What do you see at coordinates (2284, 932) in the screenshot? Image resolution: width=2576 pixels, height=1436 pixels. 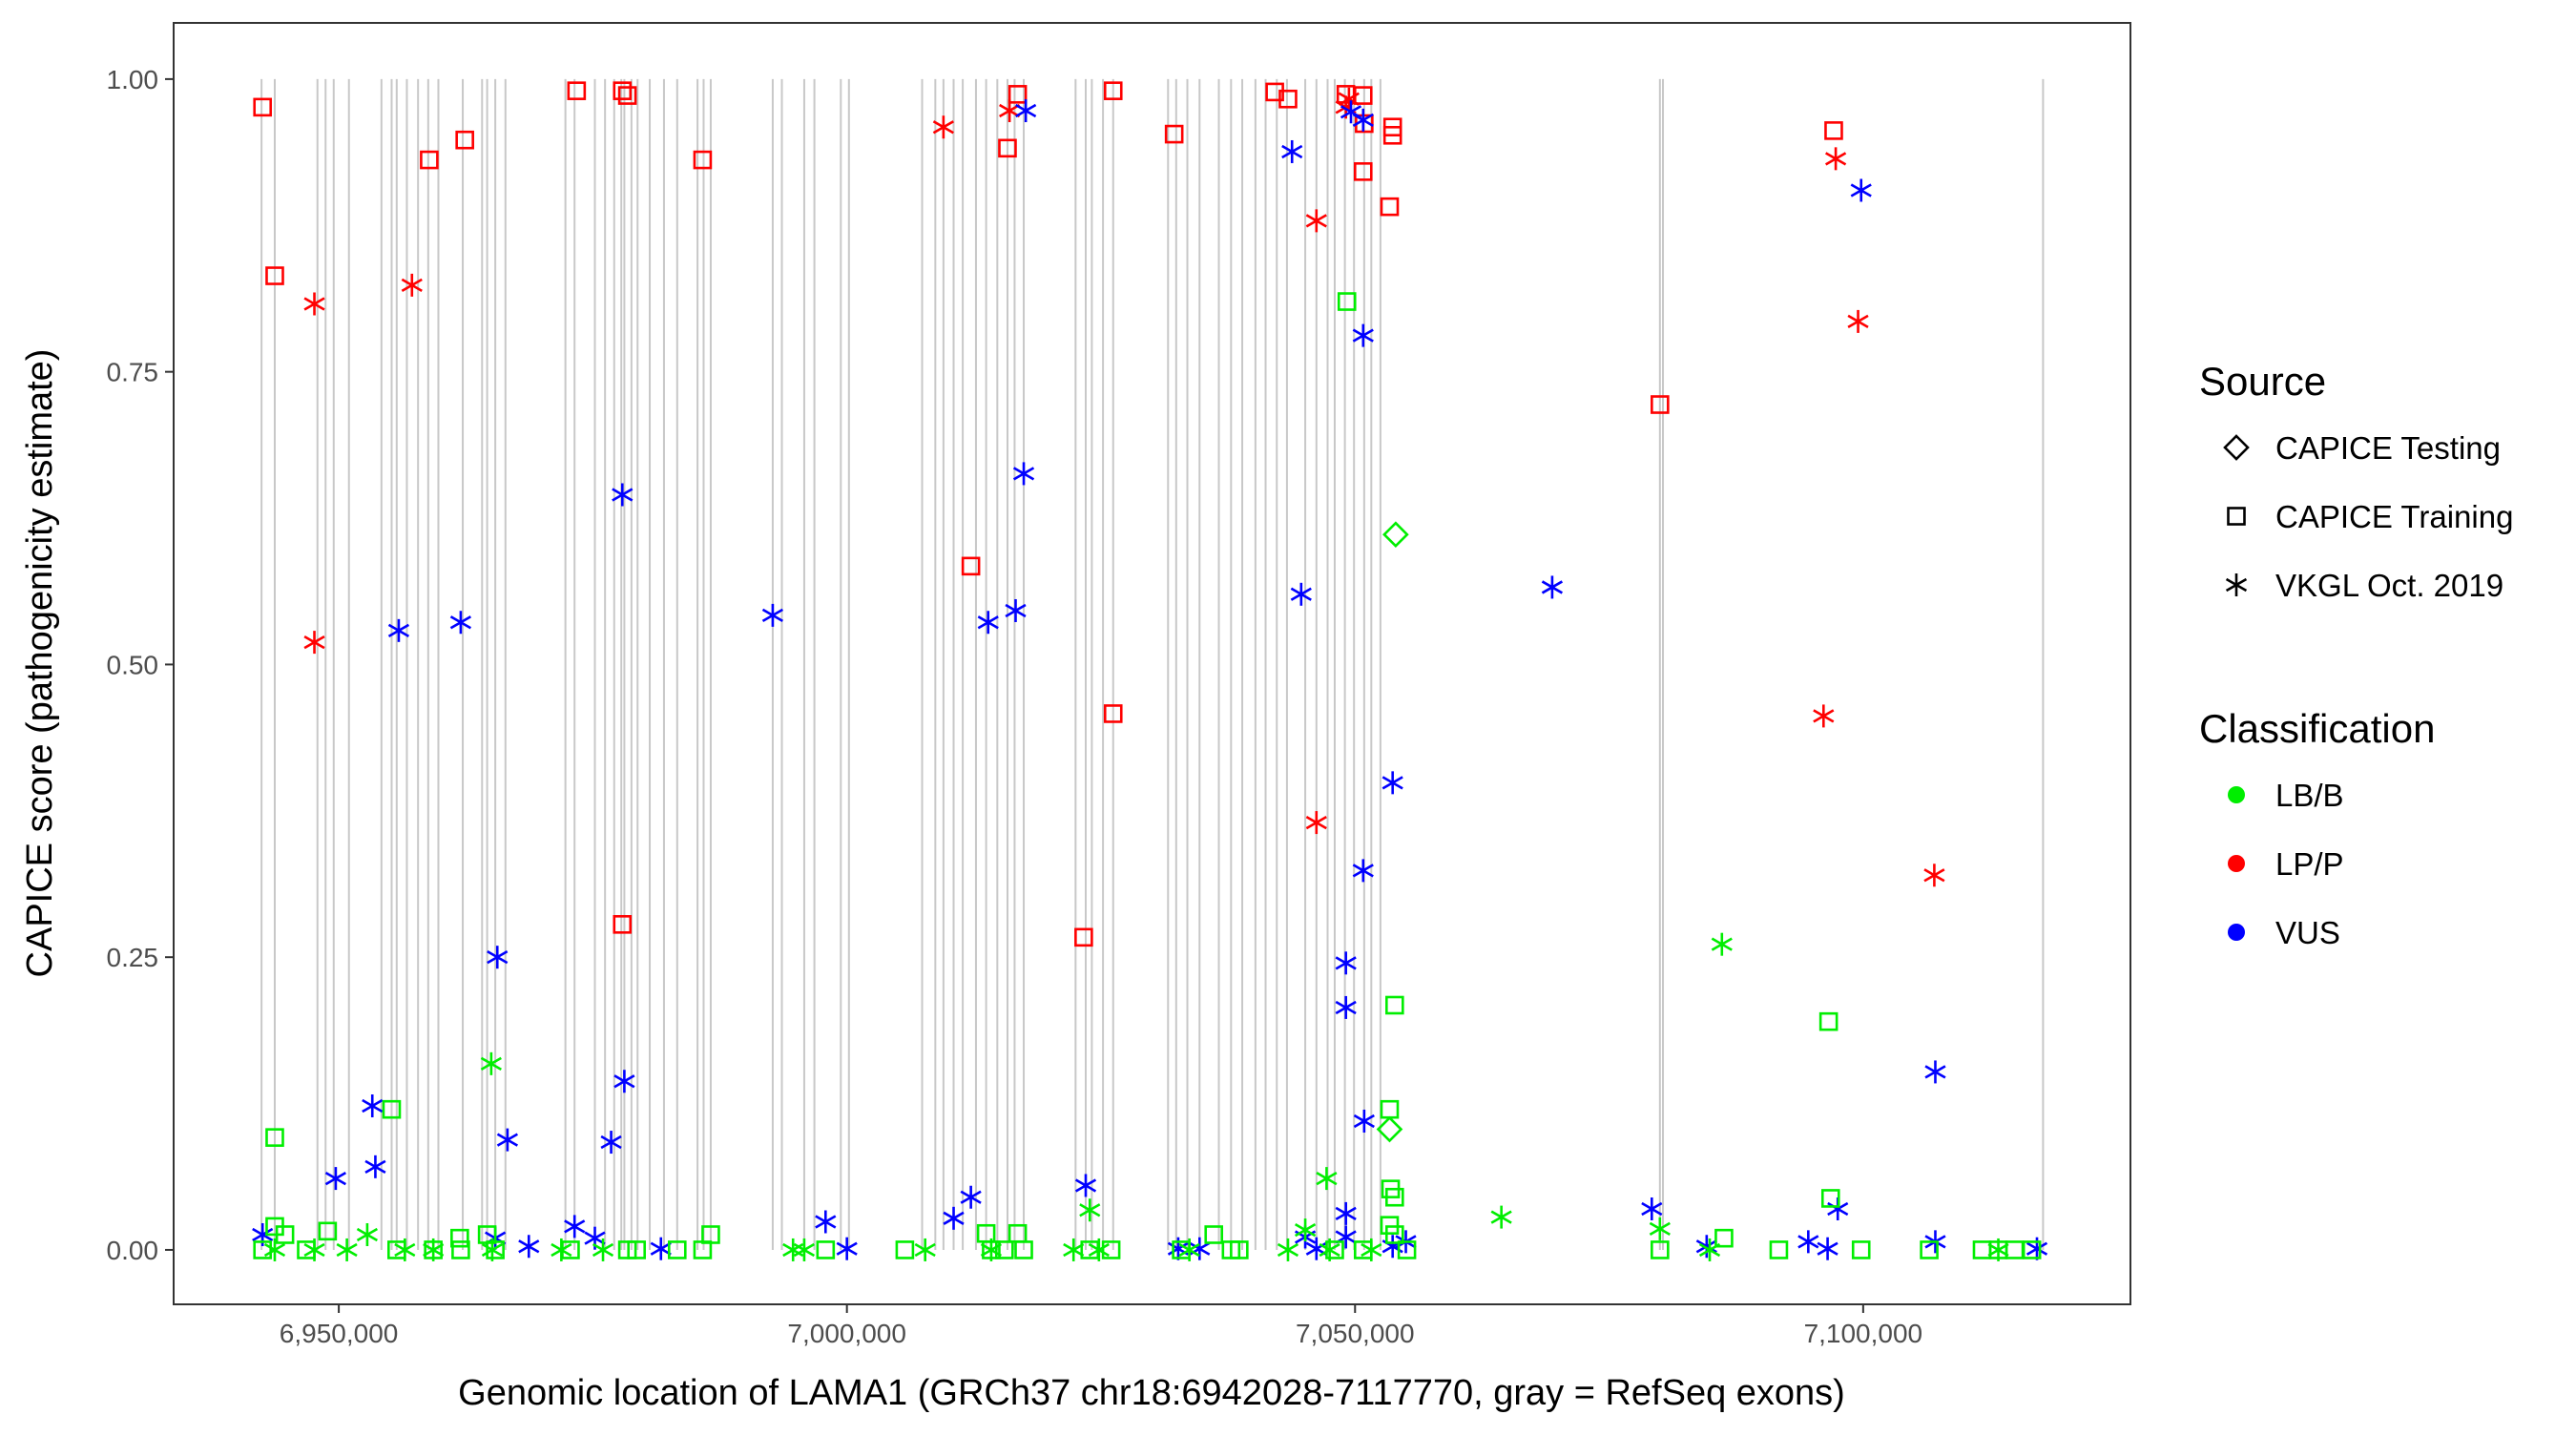 I see `legend-item-class: VUS` at bounding box center [2284, 932].